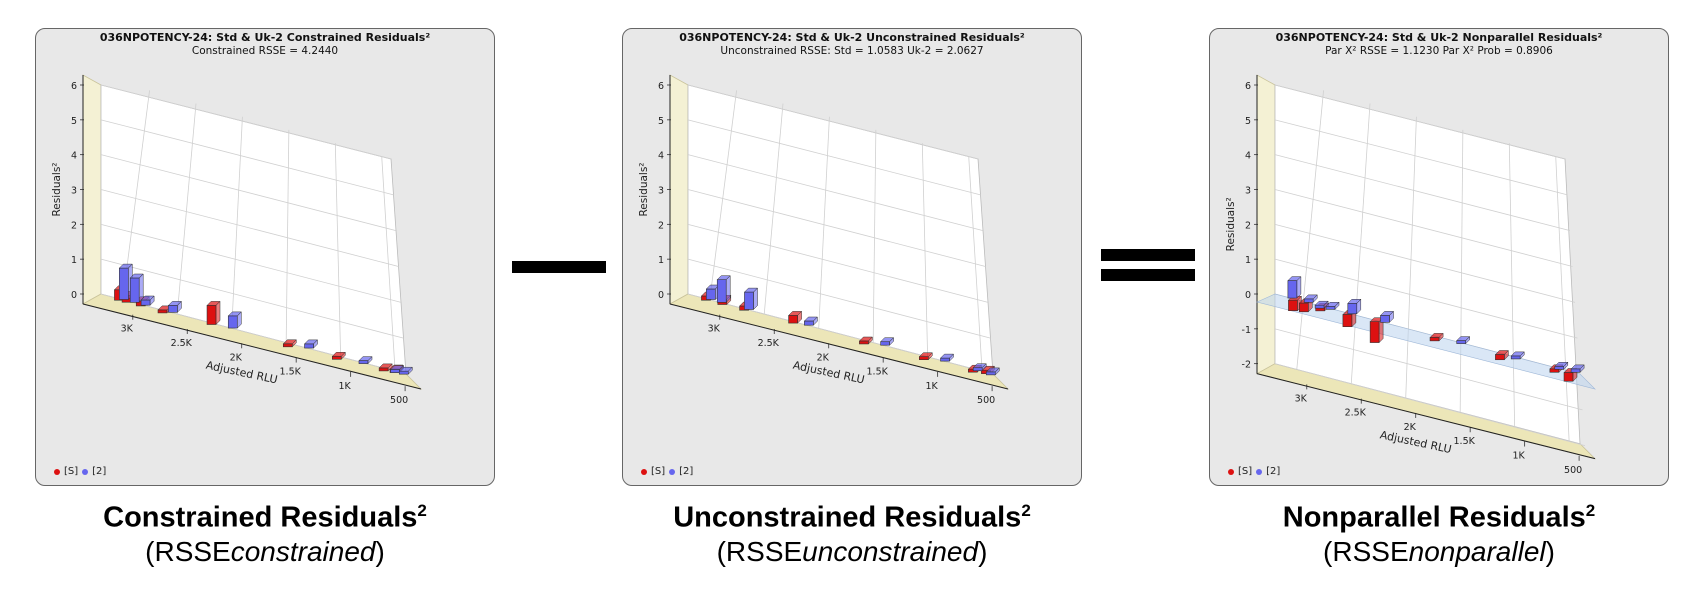  I want to click on y-tick-label: 5, so click(661, 121).